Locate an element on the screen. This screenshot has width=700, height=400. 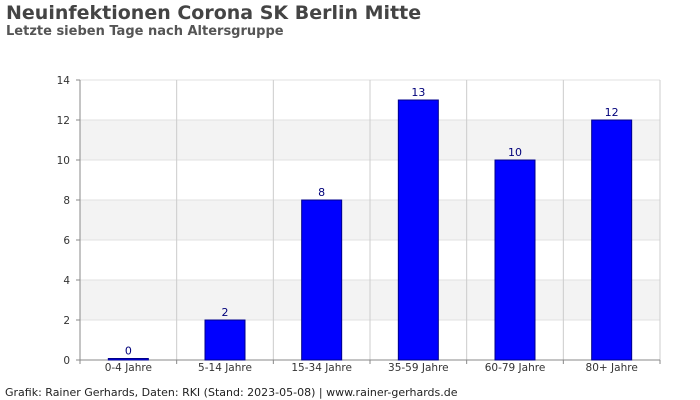
x-tick-label: 5-14 Jahre is located at coordinates (225, 368).